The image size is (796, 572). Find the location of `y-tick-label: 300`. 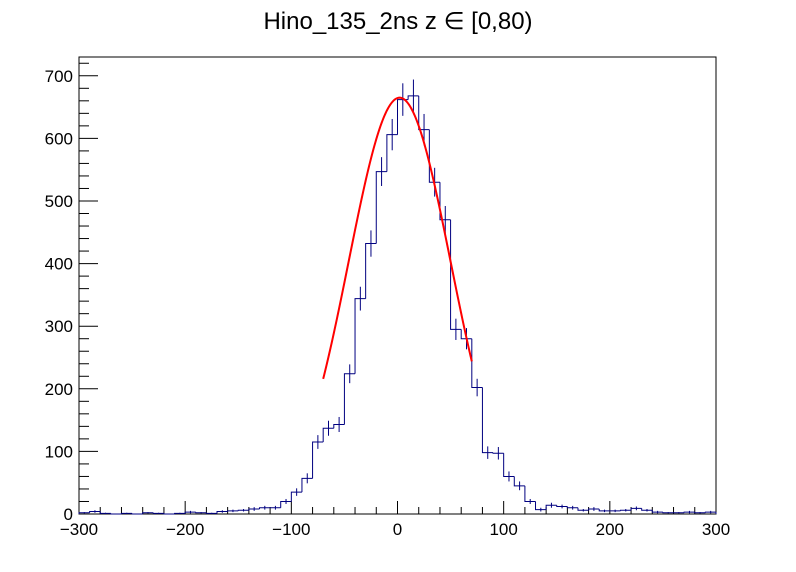

y-tick-label: 300 is located at coordinates (59, 326).